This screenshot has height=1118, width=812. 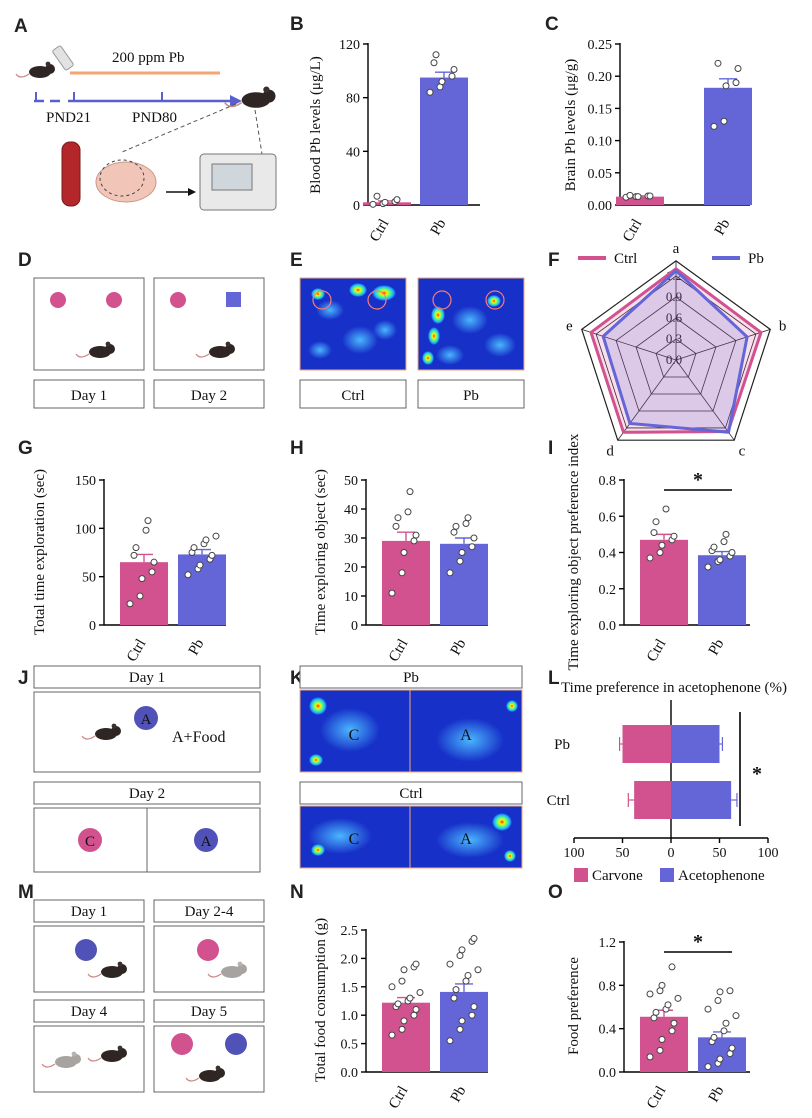 What do you see at coordinates (674, 317) in the screenshot?
I see `radar-ring-label: 0.6` at bounding box center [674, 317].